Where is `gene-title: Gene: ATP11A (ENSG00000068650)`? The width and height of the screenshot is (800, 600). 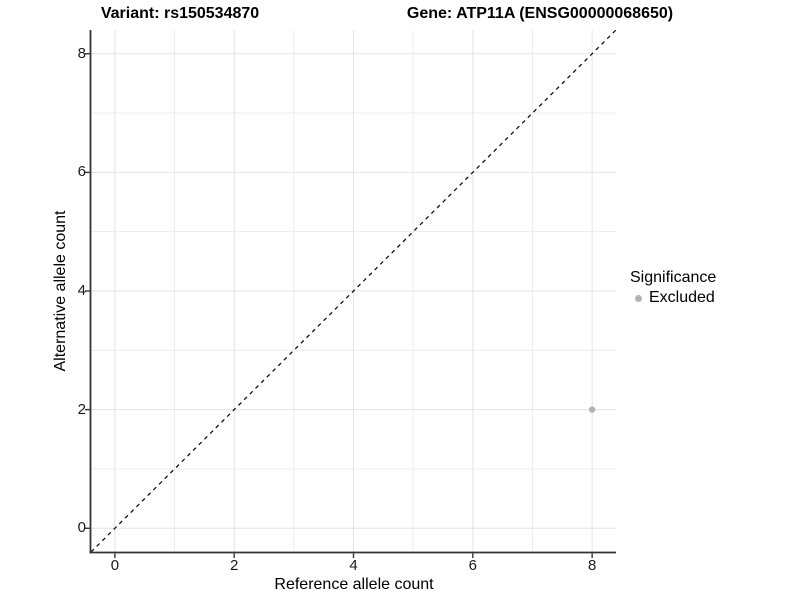 gene-title: Gene: ATP11A (ENSG00000068650) is located at coordinates (540, 13).